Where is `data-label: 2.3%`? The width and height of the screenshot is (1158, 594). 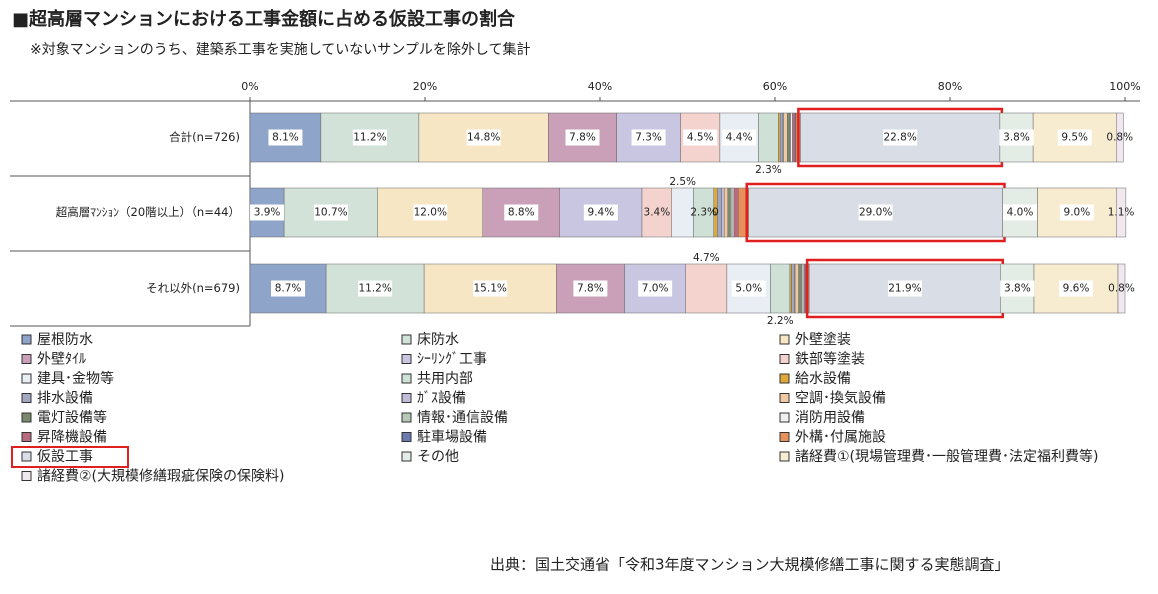 data-label: 2.3% is located at coordinates (768, 170).